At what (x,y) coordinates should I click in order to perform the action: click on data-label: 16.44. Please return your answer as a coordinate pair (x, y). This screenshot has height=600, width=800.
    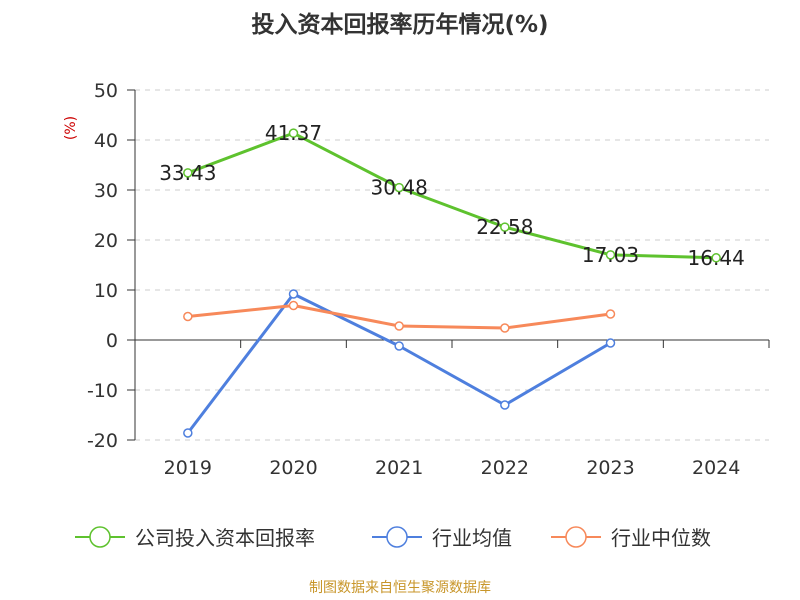
    Looking at the image, I should click on (716, 258).